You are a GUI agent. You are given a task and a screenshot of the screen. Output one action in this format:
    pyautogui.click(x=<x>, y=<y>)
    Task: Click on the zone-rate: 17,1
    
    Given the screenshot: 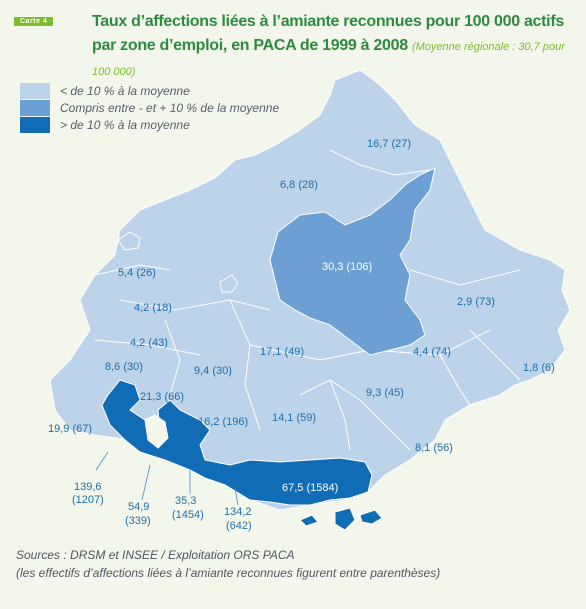 What is the action you would take?
    pyautogui.click(x=270, y=352)
    